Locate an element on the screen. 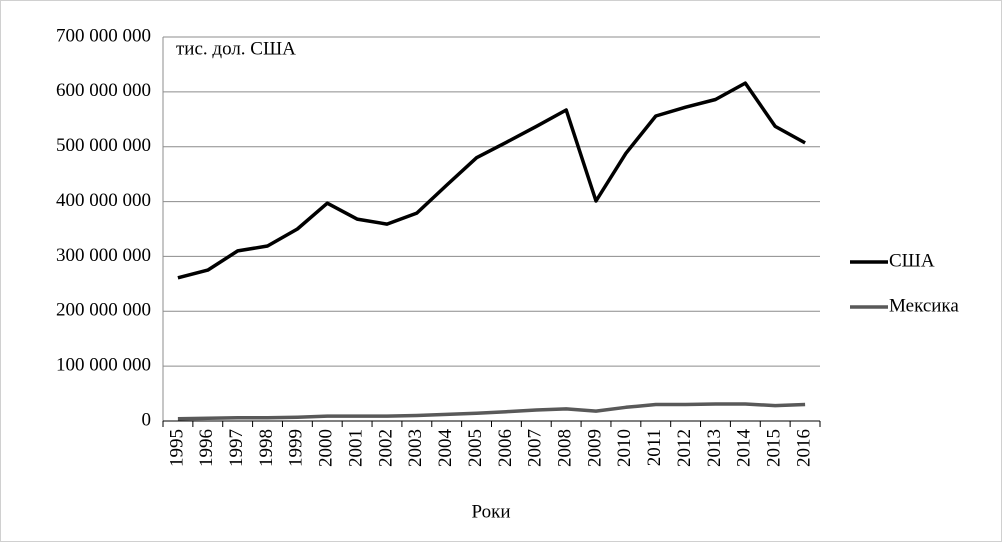 Image resolution: width=1002 pixels, height=542 pixels. annotation: тис. дол. США is located at coordinates (236, 48).